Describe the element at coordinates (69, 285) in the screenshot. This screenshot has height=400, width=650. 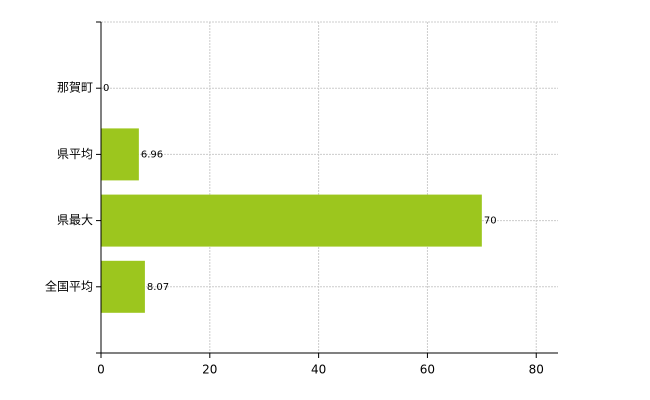
I see `y-tick-label: 全国平均` at that location.